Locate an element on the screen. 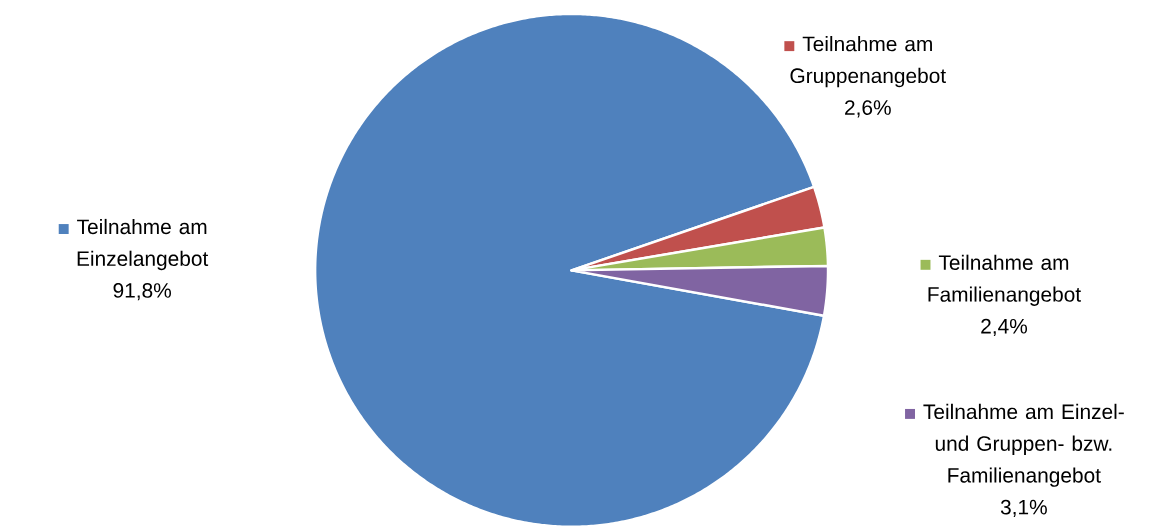 The image size is (1168, 530). legend-label: Teilnahme am Einzelangebot is located at coordinates (143, 244).